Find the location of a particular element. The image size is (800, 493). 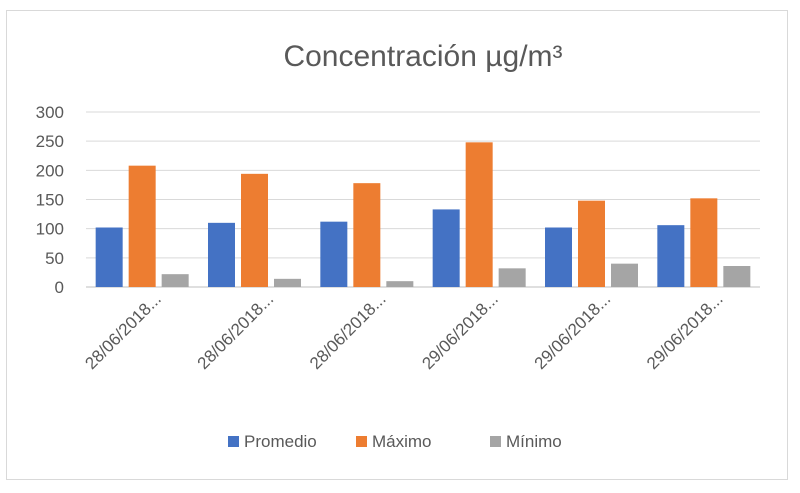

y-tick-label: 200 is located at coordinates (50, 170).